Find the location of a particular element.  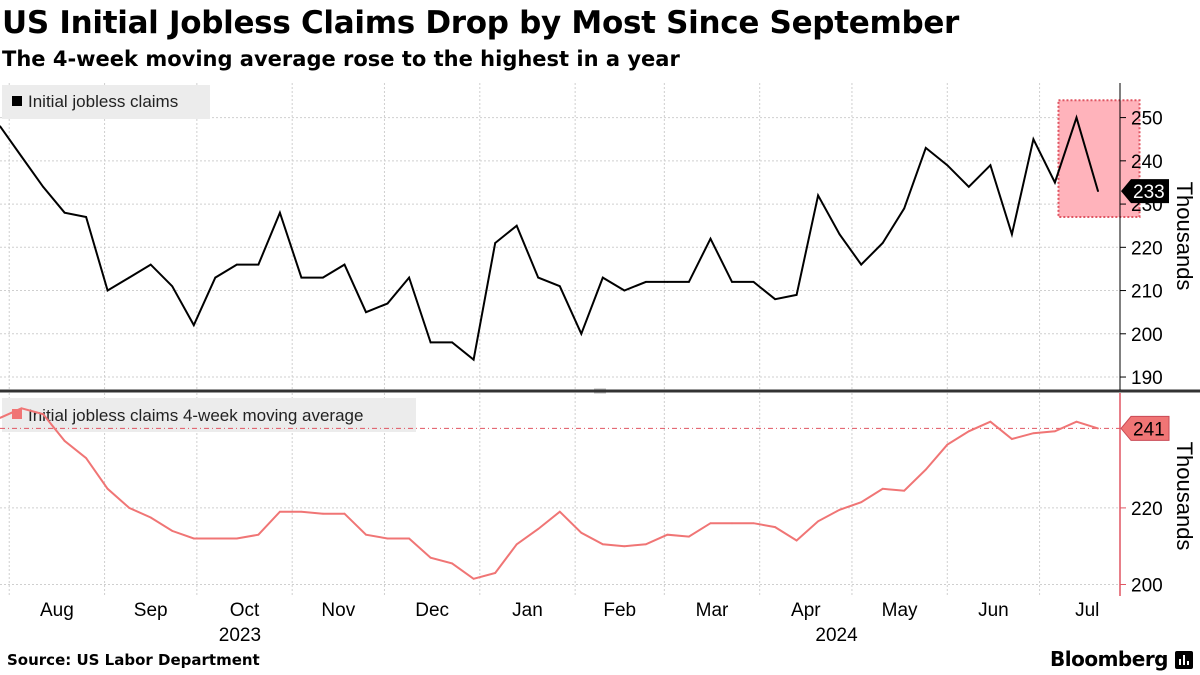

claims-last-value: 233 is located at coordinates (1149, 192).